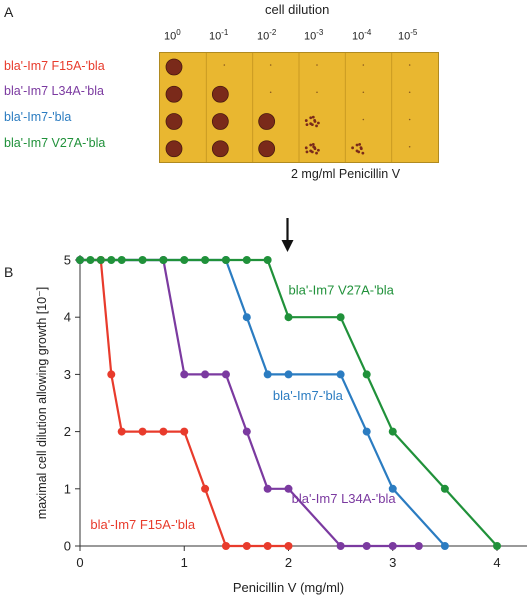 The image size is (527, 600). I want to click on x-tick-label: 0, so click(79, 562).